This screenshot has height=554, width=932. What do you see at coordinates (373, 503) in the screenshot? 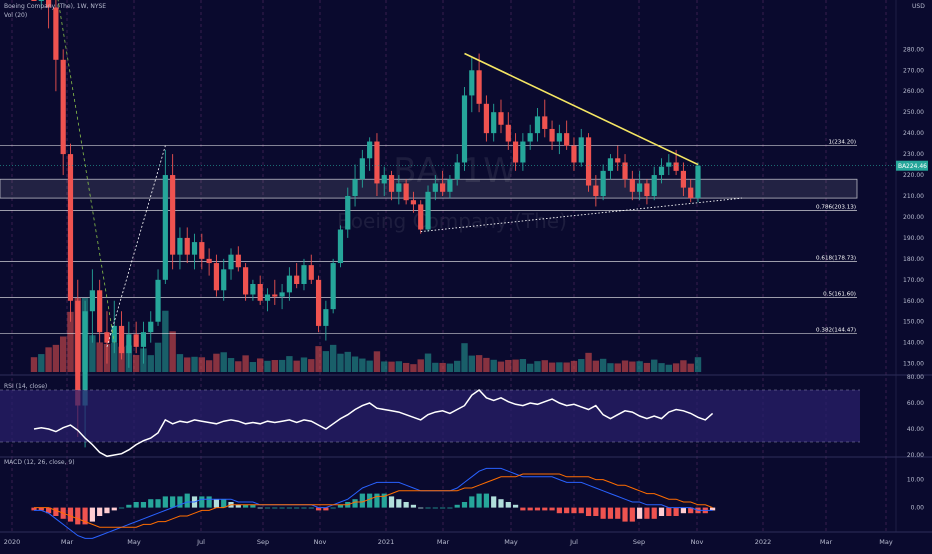
I see `macd-line` at bounding box center [373, 503].